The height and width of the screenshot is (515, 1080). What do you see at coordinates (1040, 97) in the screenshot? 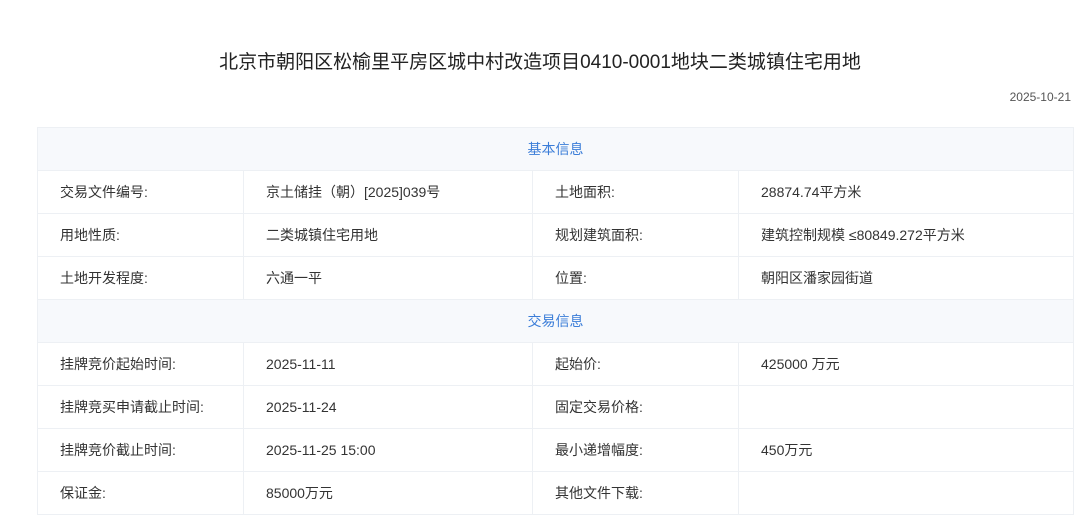
I see `publish-date: 2025-10-21` at bounding box center [1040, 97].